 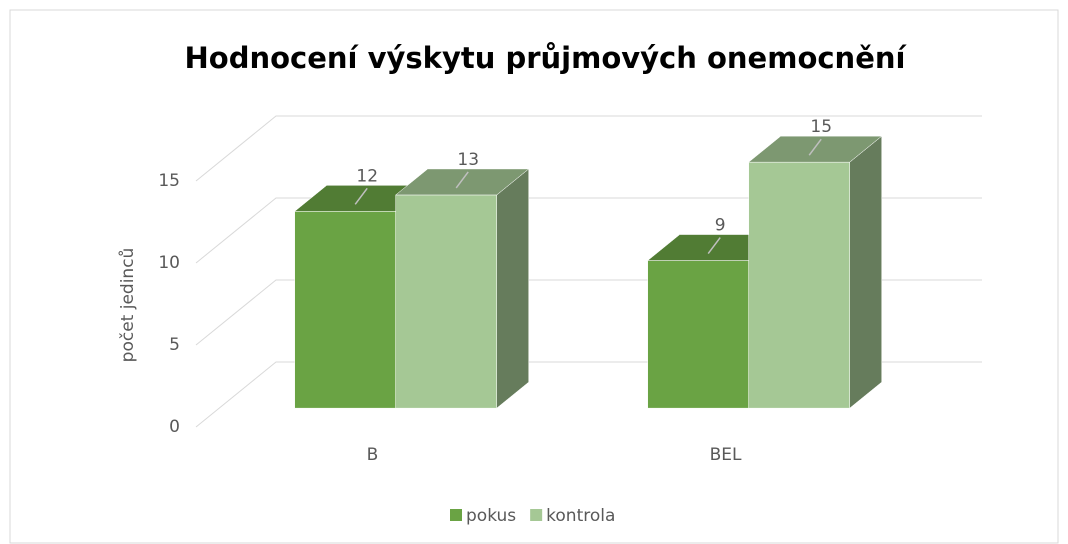 I want to click on data-label: 12, so click(x=367, y=176).